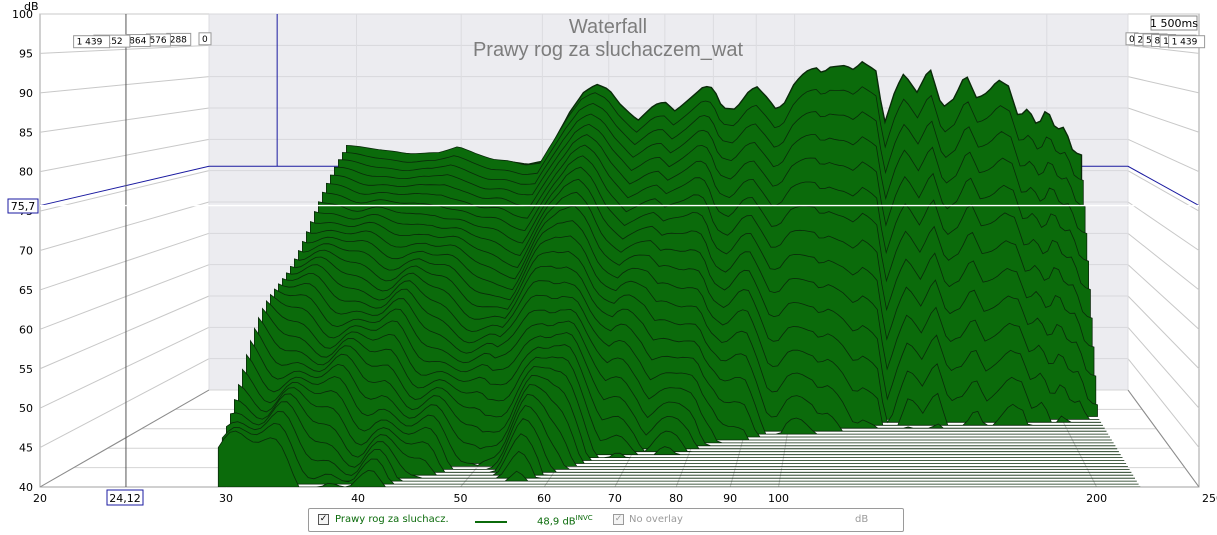 The width and height of the screenshot is (1217, 535). What do you see at coordinates (584, 518) in the screenshot?
I see `series-level-sup: INVC` at bounding box center [584, 518].